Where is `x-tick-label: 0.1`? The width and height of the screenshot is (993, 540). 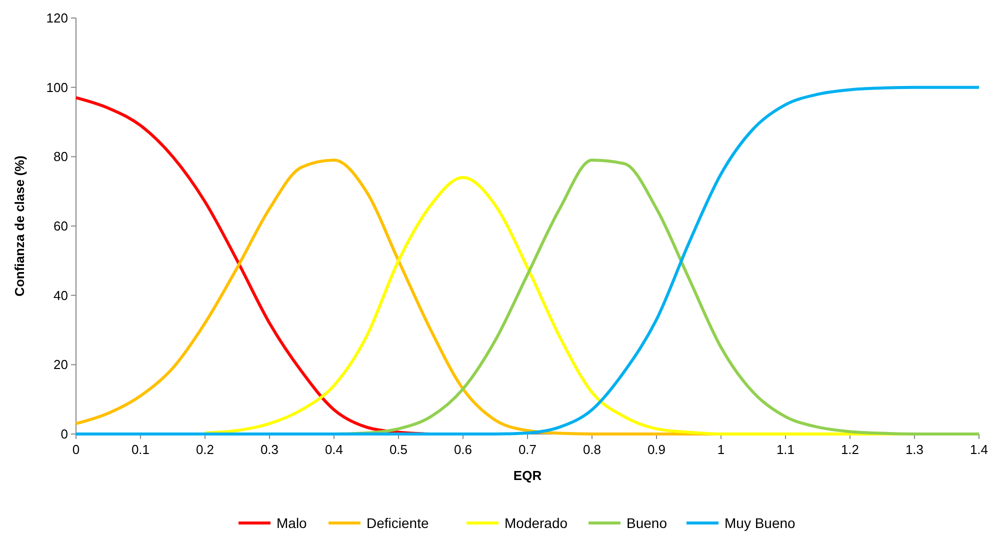
x-tick-label: 0.1 is located at coordinates (140, 449).